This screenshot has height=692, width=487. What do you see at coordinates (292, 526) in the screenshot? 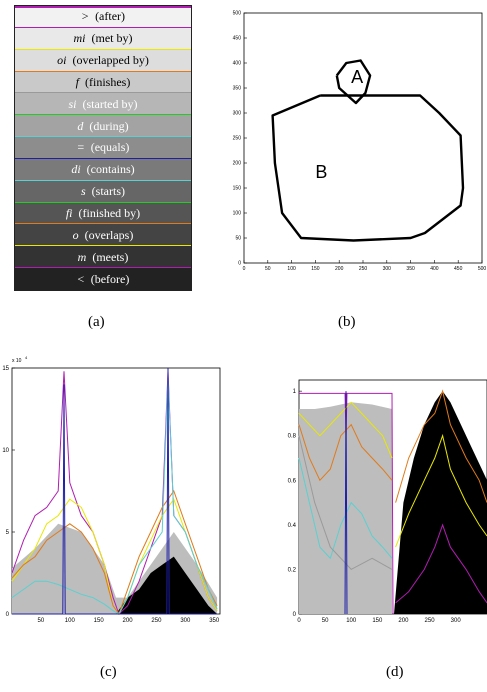
I see `y-tick-label: 0.4` at bounding box center [292, 526].